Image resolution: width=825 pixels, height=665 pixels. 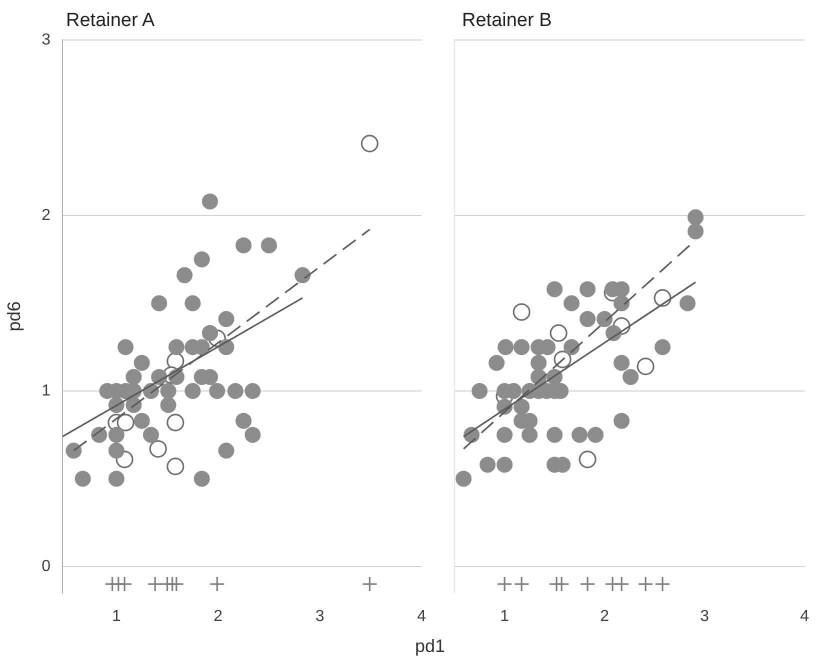 What do you see at coordinates (14, 316) in the screenshot?
I see `y-axis-title: pd6` at bounding box center [14, 316].